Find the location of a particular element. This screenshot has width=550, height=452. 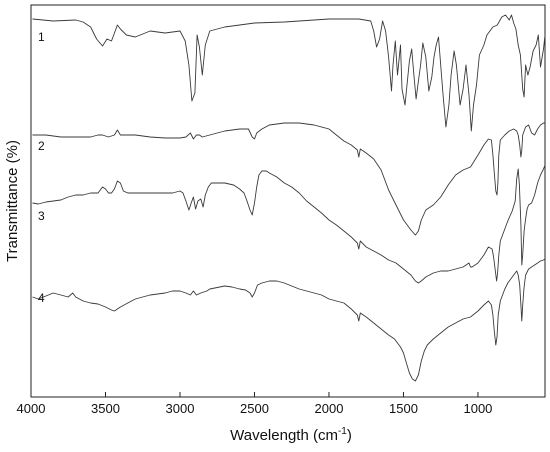

series-labels: 1 2 3 4 is located at coordinates (41, 167).